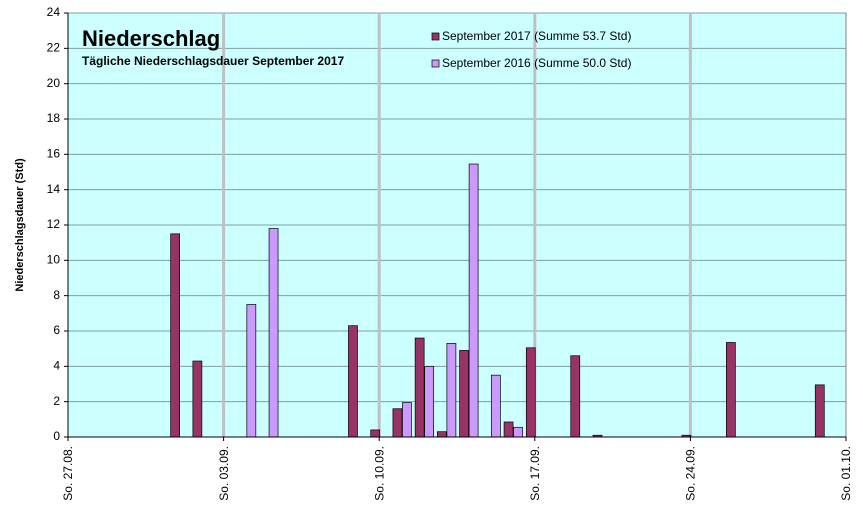 The image size is (863, 513). What do you see at coordinates (54, 118) in the screenshot?
I see `y-tick-label: 18` at bounding box center [54, 118].